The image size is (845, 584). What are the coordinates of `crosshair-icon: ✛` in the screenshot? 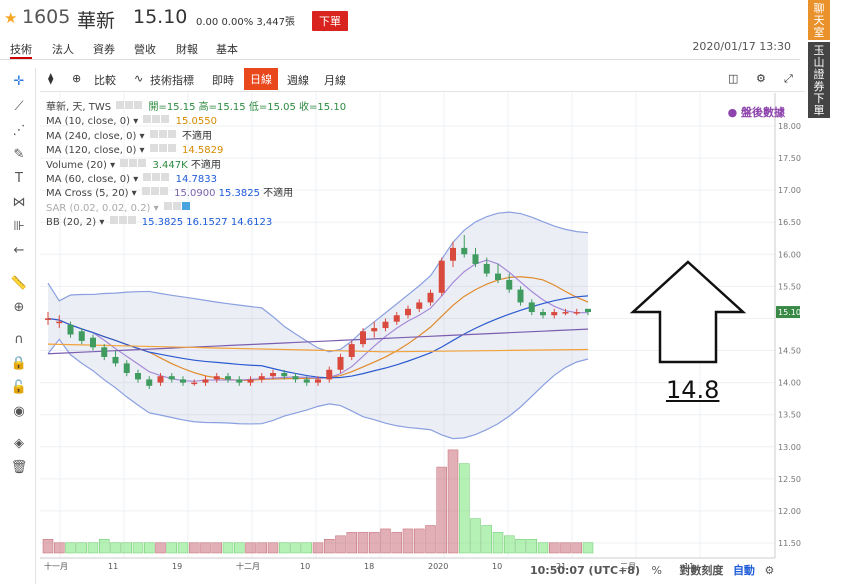 It's located at (19, 81).